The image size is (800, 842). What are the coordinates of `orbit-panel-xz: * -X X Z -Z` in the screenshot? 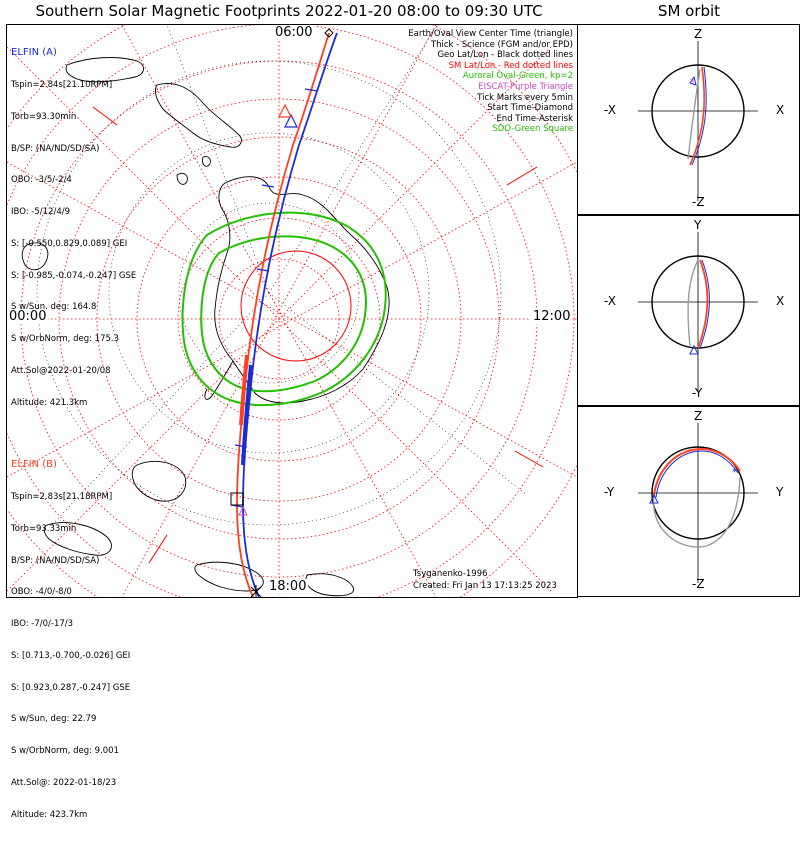 It's located at (689, 119).